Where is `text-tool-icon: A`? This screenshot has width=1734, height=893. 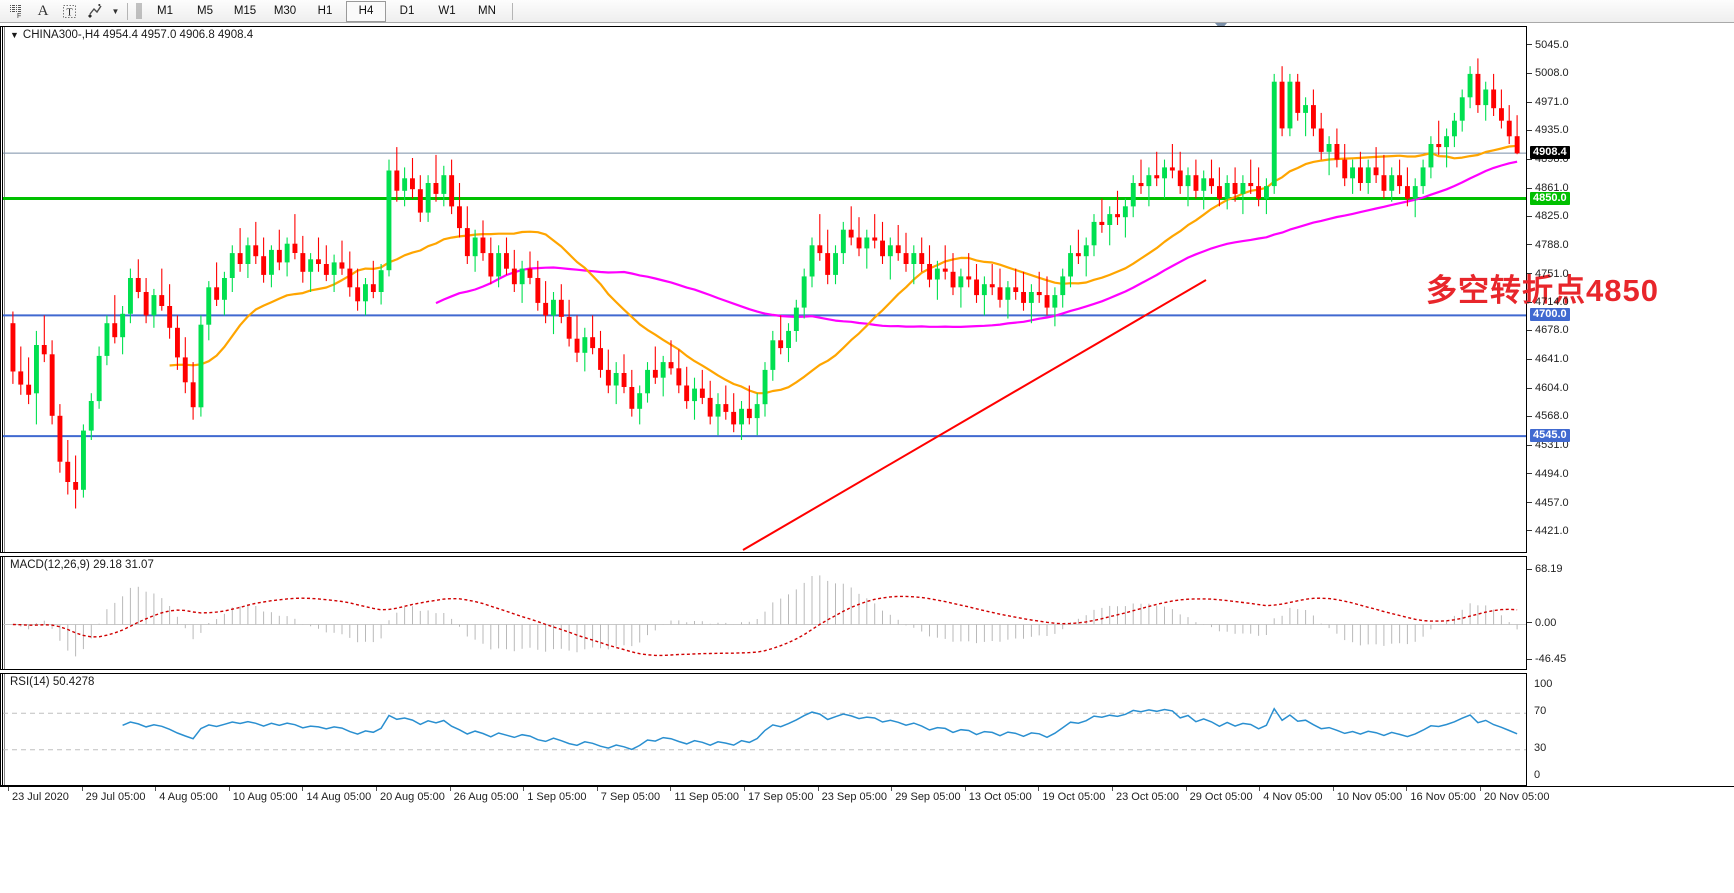 text-tool-icon: A is located at coordinates (43, 10).